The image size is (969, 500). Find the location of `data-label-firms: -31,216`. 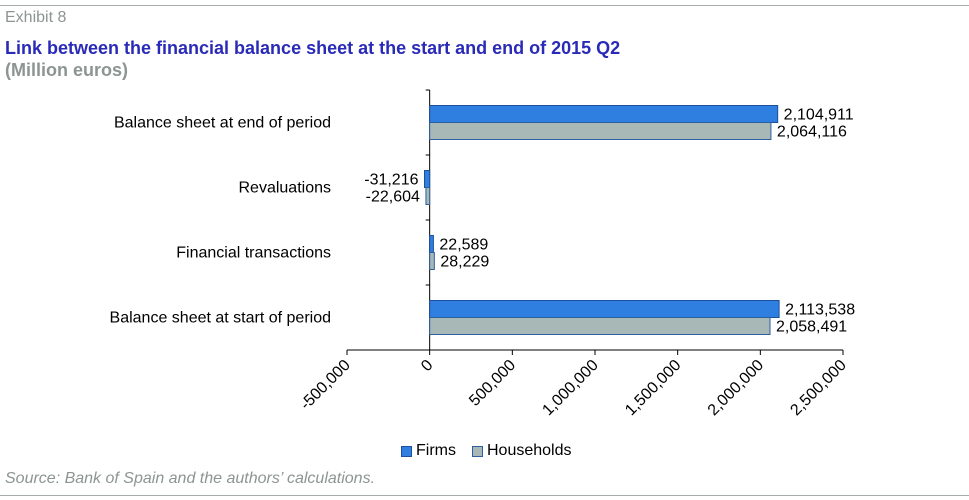

data-label-firms: -31,216 is located at coordinates (391, 180).